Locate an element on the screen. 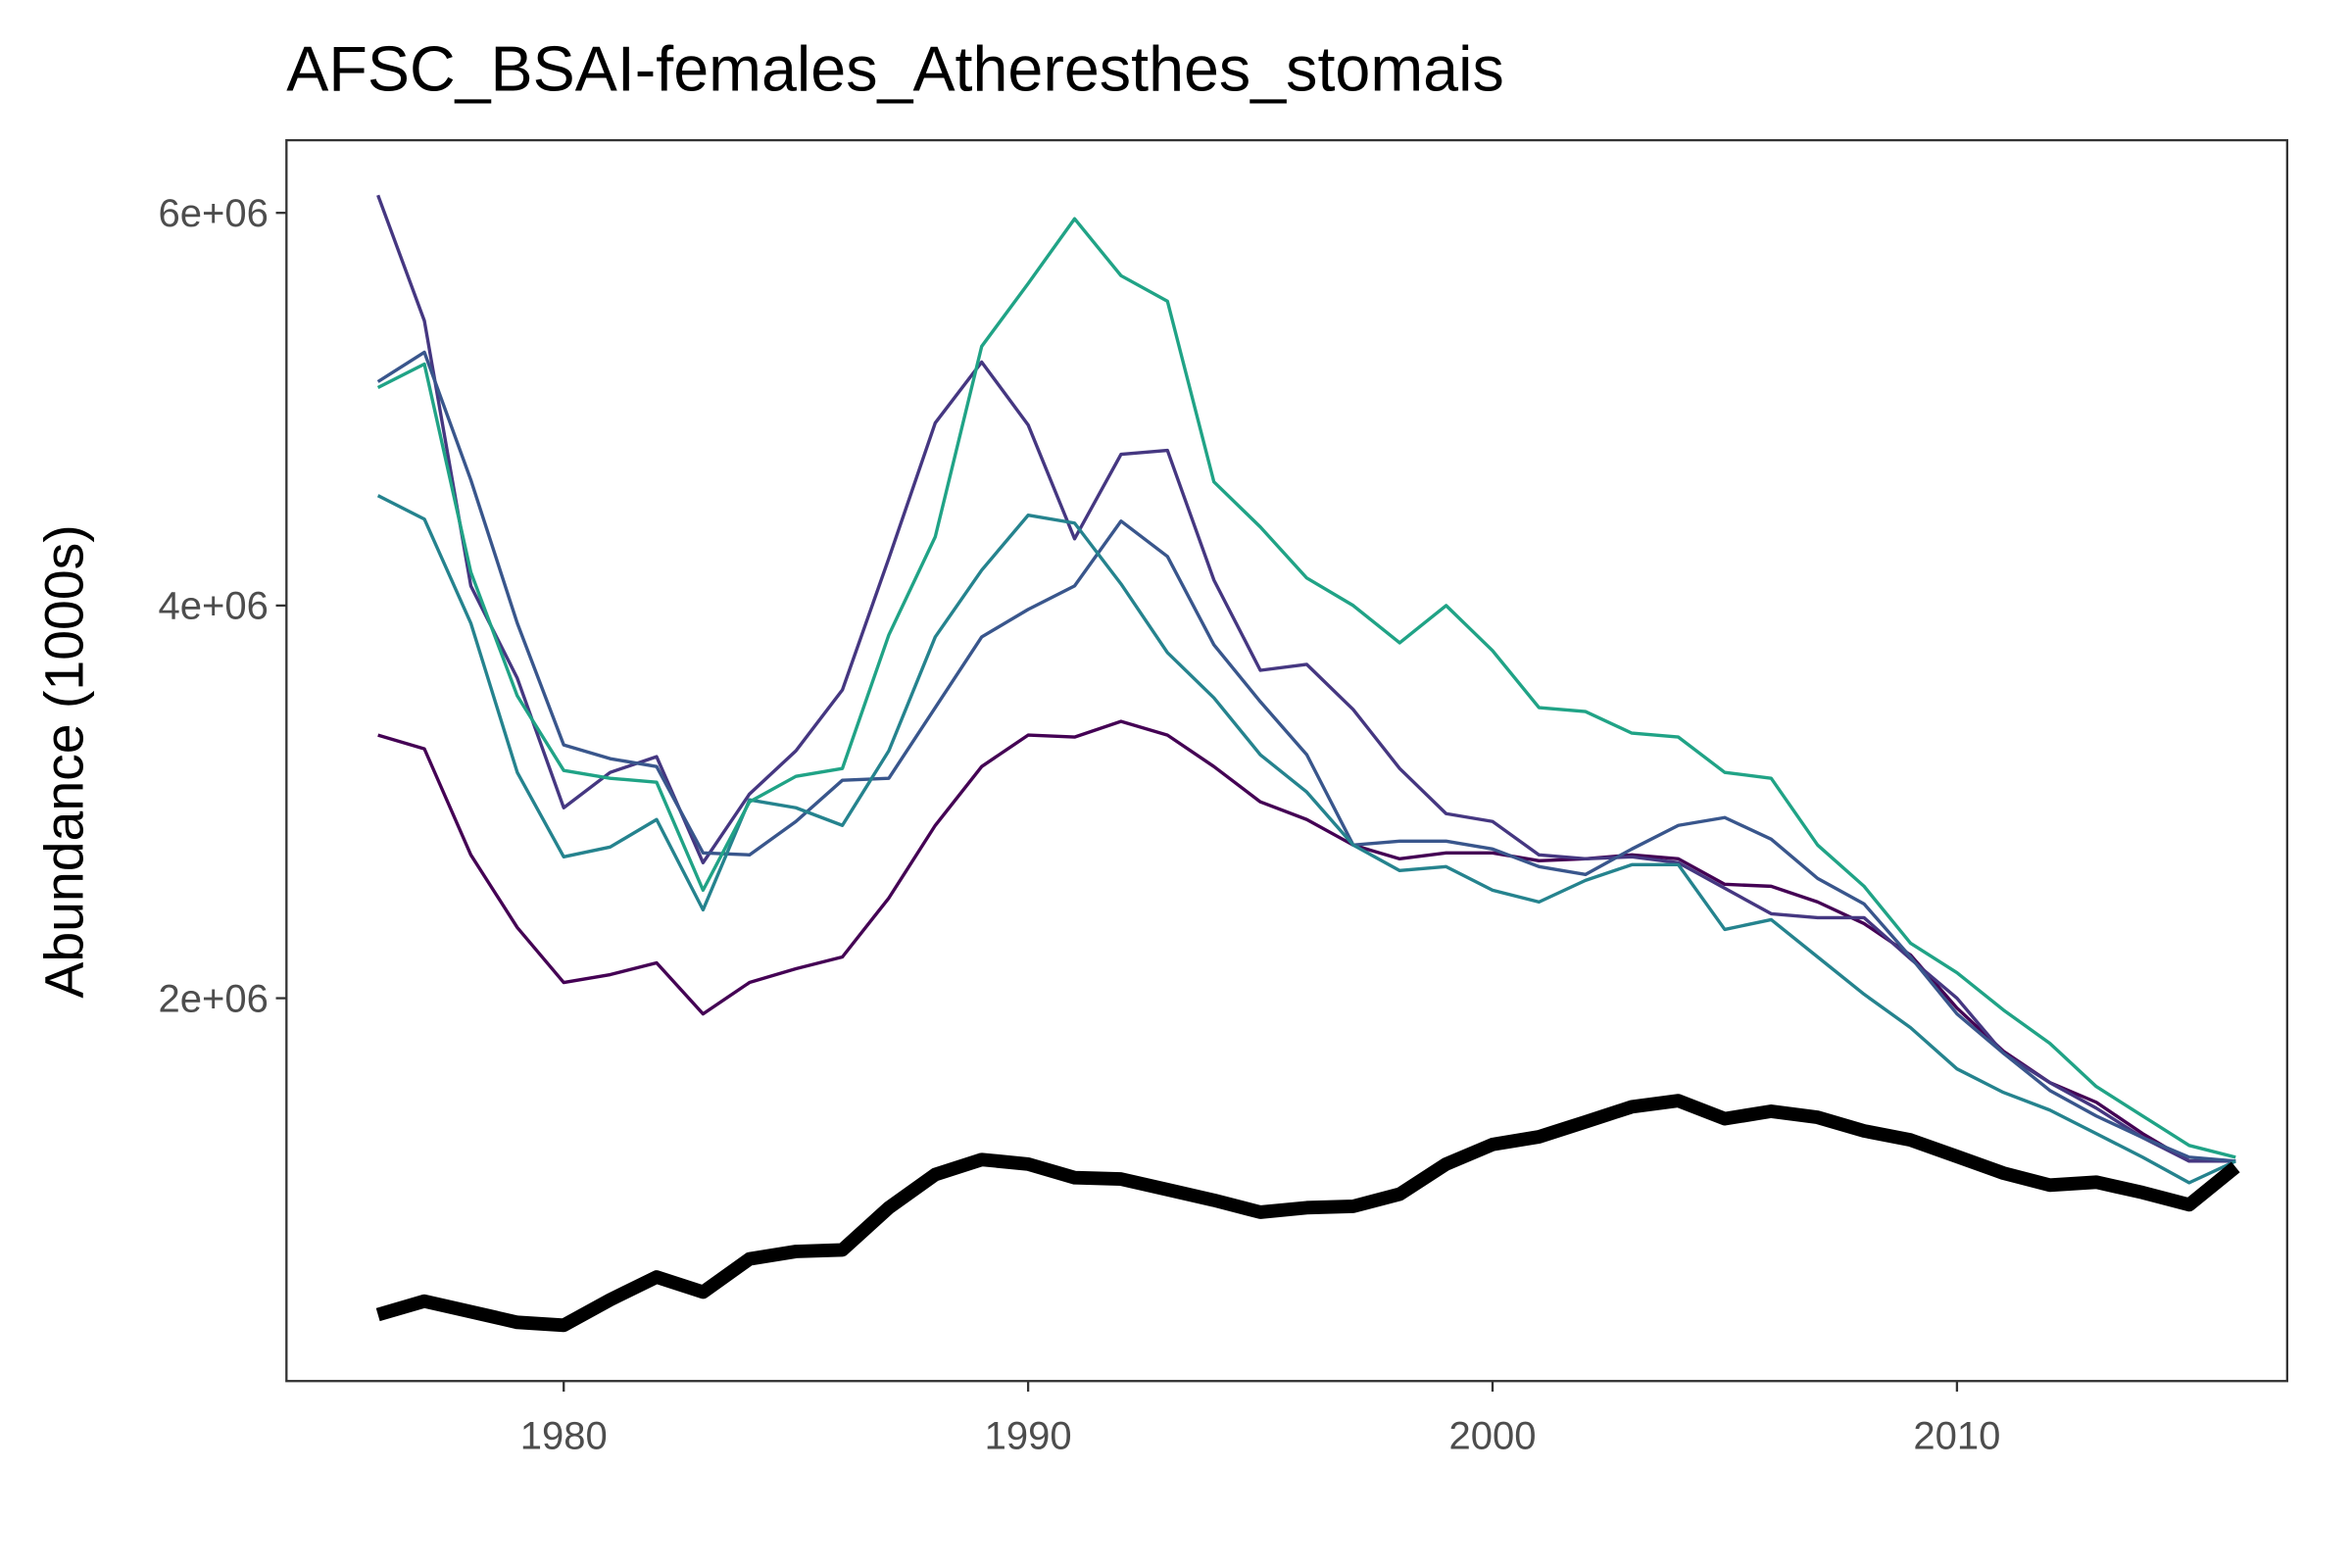  x-tick-label: 1980 is located at coordinates (564, 1435).